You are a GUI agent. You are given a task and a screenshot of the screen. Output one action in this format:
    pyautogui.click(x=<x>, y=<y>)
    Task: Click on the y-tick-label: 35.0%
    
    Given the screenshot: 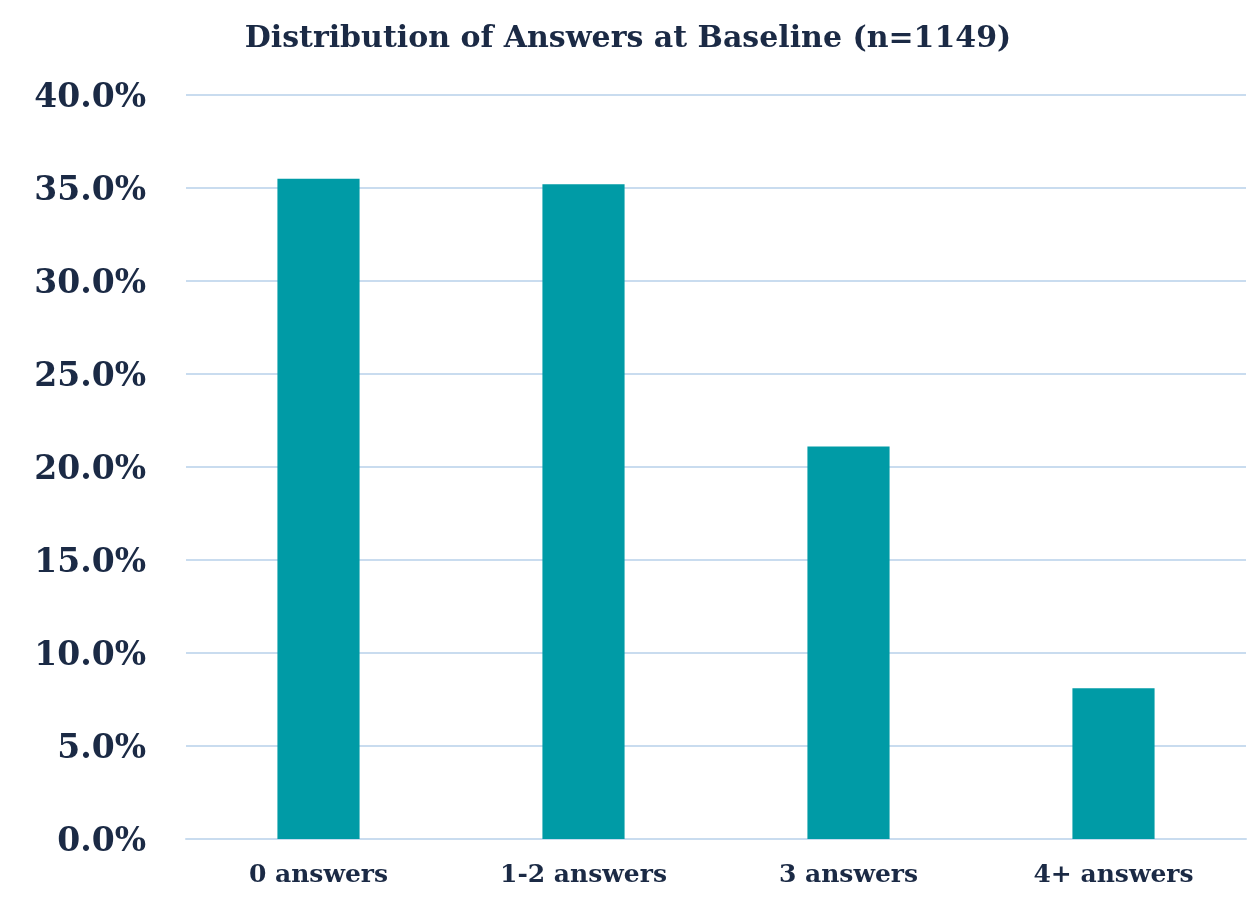 What is the action you would take?
    pyautogui.click(x=90, y=188)
    